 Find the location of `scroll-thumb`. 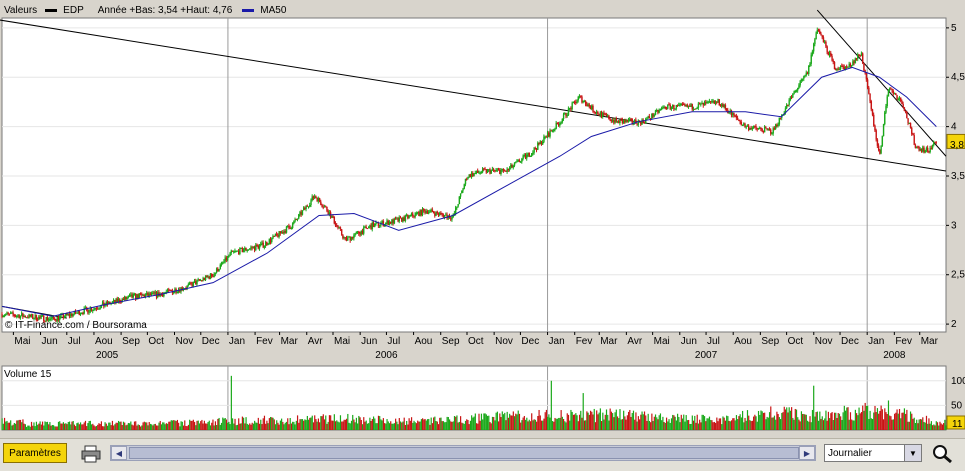

scroll-thumb is located at coordinates (464, 453).